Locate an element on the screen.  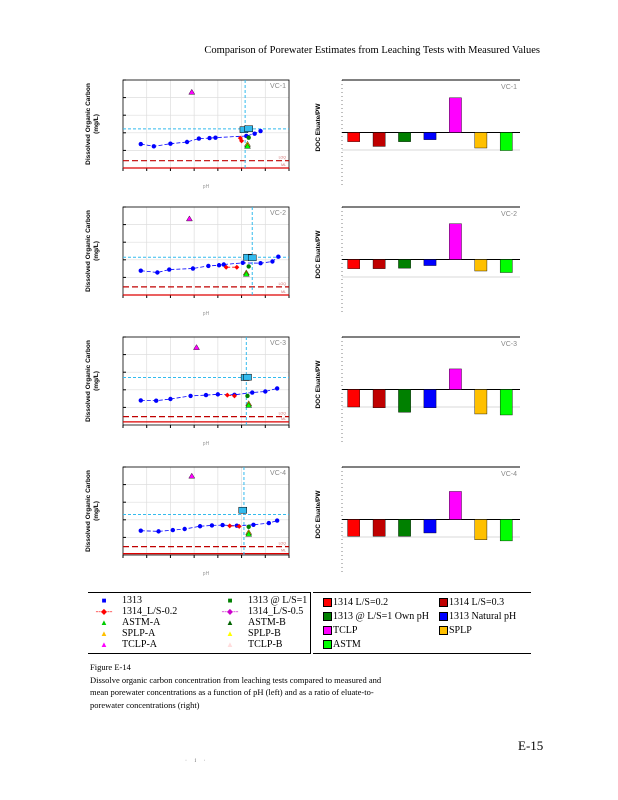
legend-item: ▲ SPLP-B is located at coordinates (248, 633).